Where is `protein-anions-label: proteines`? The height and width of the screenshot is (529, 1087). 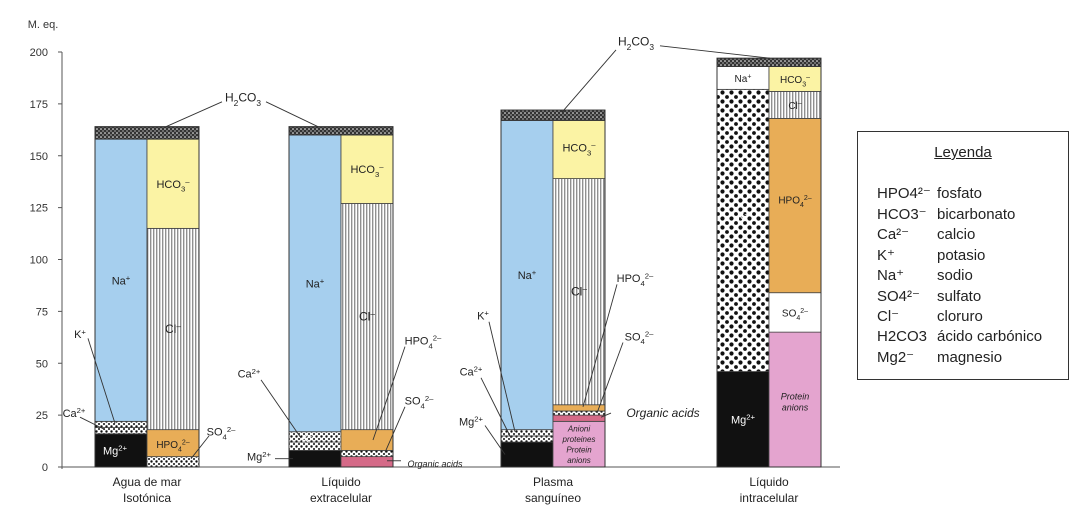
protein-anions-label: proteines is located at coordinates (579, 439).